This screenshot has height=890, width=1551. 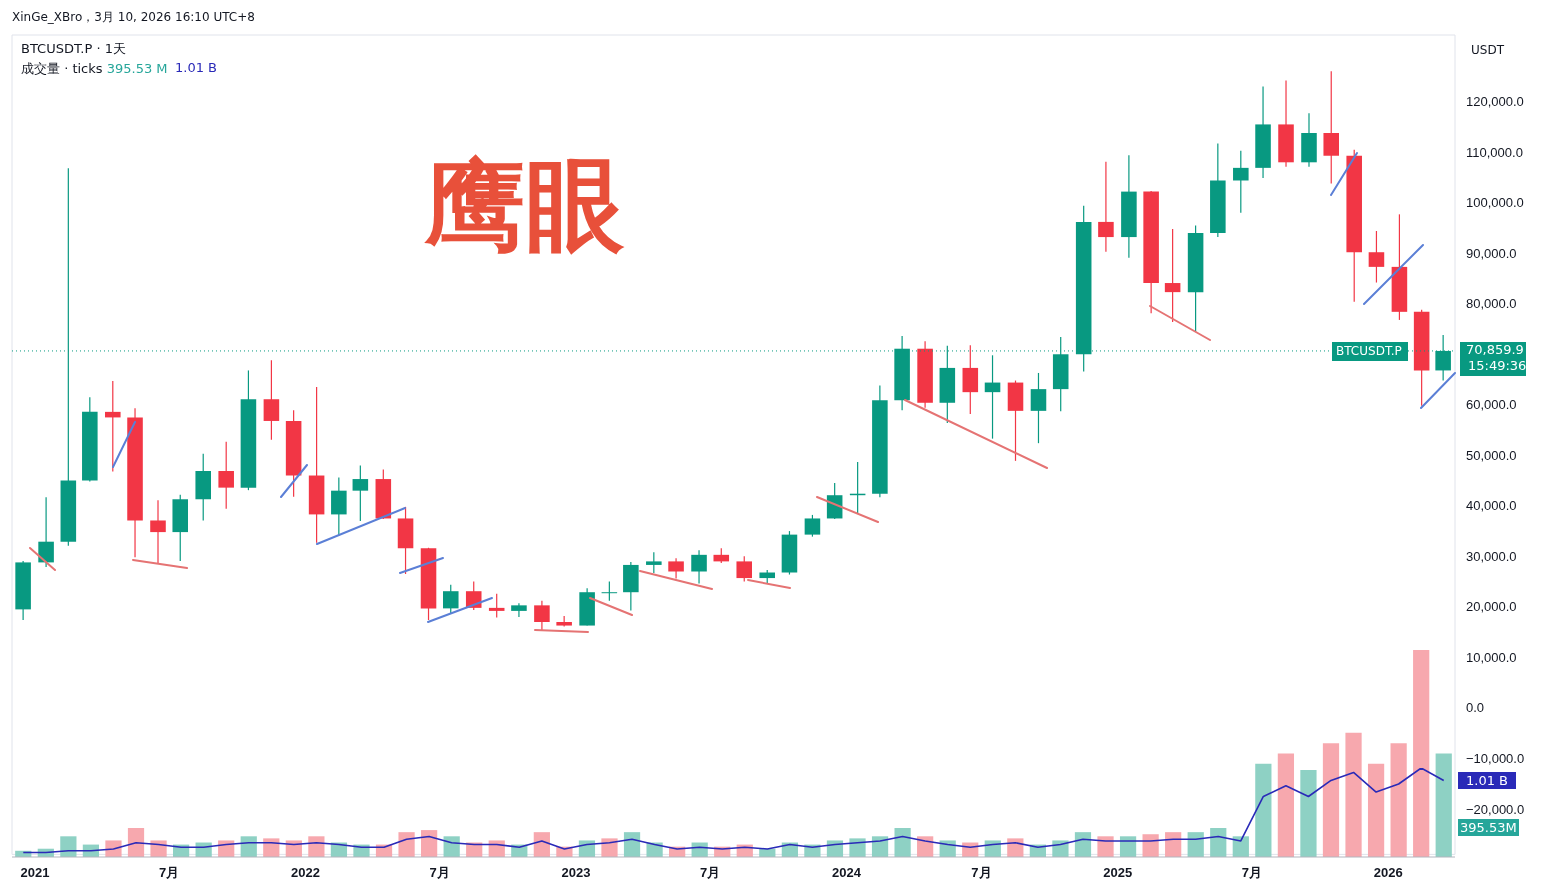 I want to click on y-tick-label: 80,000.0, so click(x=1491, y=304).